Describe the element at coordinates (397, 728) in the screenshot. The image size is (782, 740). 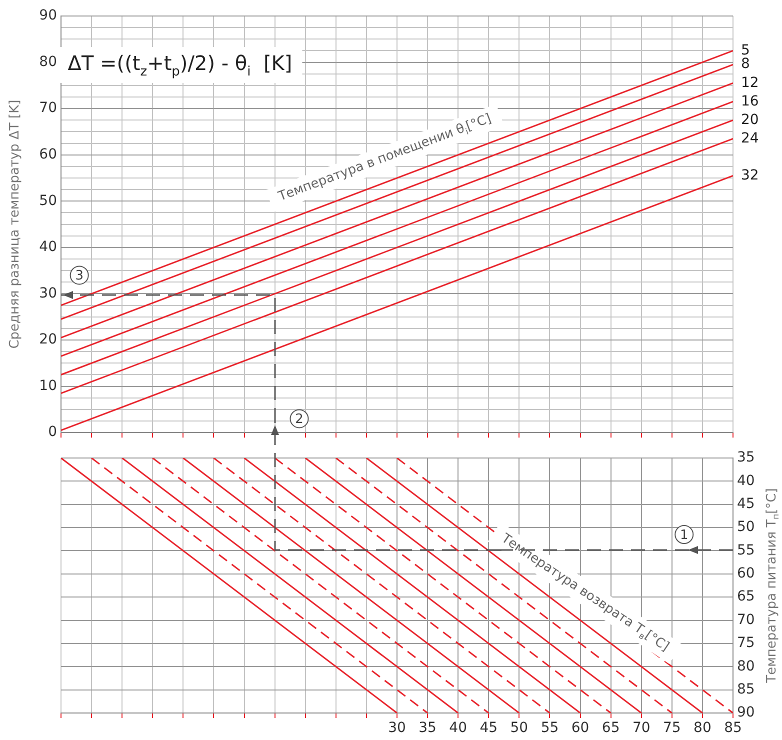
I see `x-tick-label: 30` at that location.